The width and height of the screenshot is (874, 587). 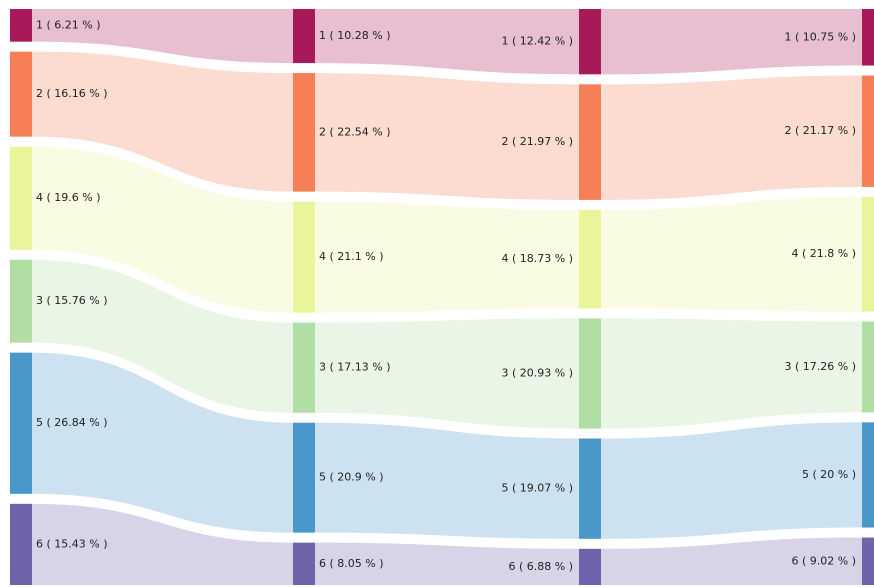 I want to click on node-label: 1 ( 10.28 % ), so click(x=355, y=35).